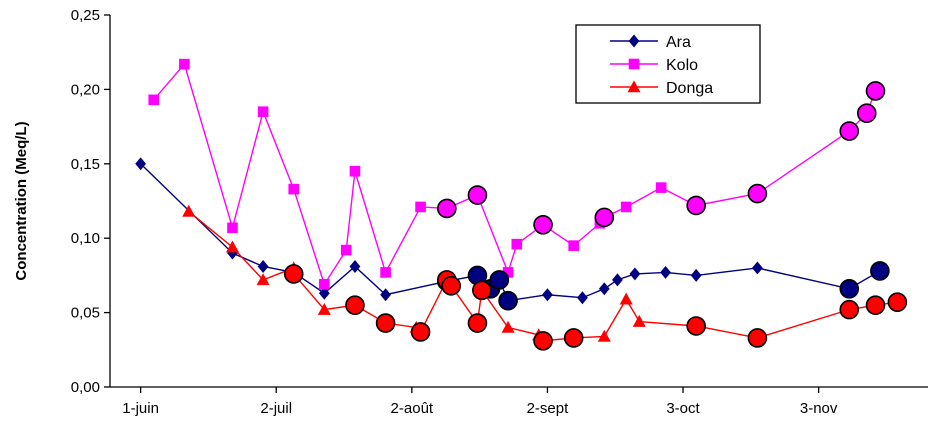 The height and width of the screenshot is (434, 936). I want to click on legend-box, so click(668, 64).